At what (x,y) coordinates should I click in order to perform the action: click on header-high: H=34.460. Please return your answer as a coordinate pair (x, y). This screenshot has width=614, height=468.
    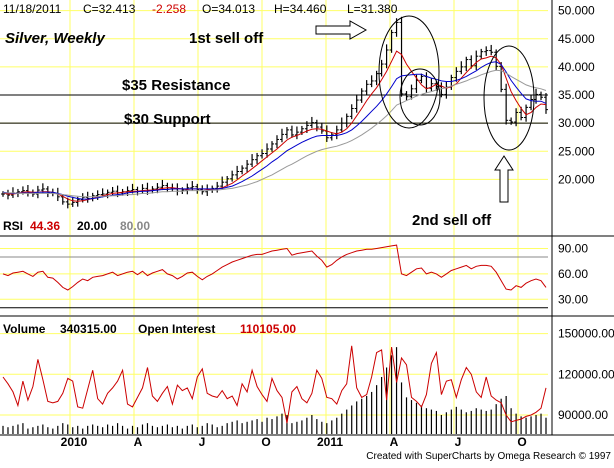
    Looking at the image, I should click on (300, 9).